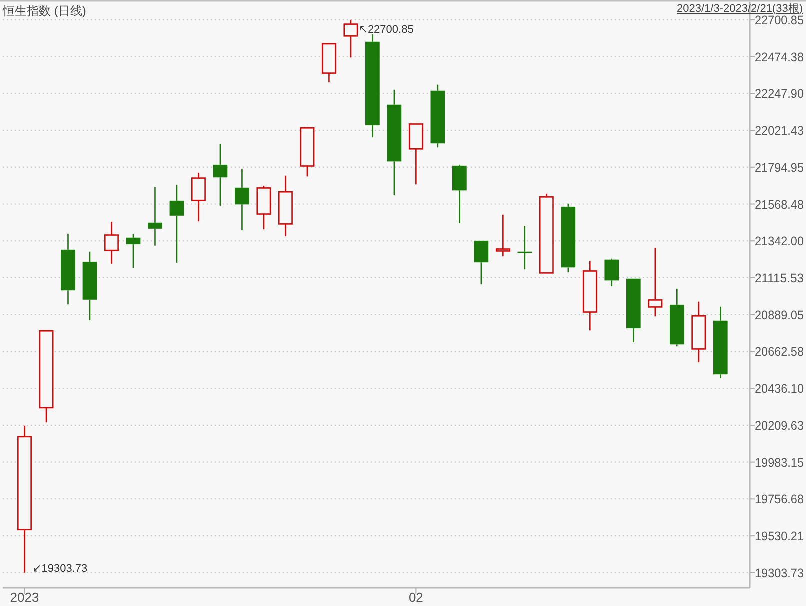 This screenshot has height=606, width=806. What do you see at coordinates (780, 315) in the screenshot?
I see `y-tick-label: 20889.05` at bounding box center [780, 315].